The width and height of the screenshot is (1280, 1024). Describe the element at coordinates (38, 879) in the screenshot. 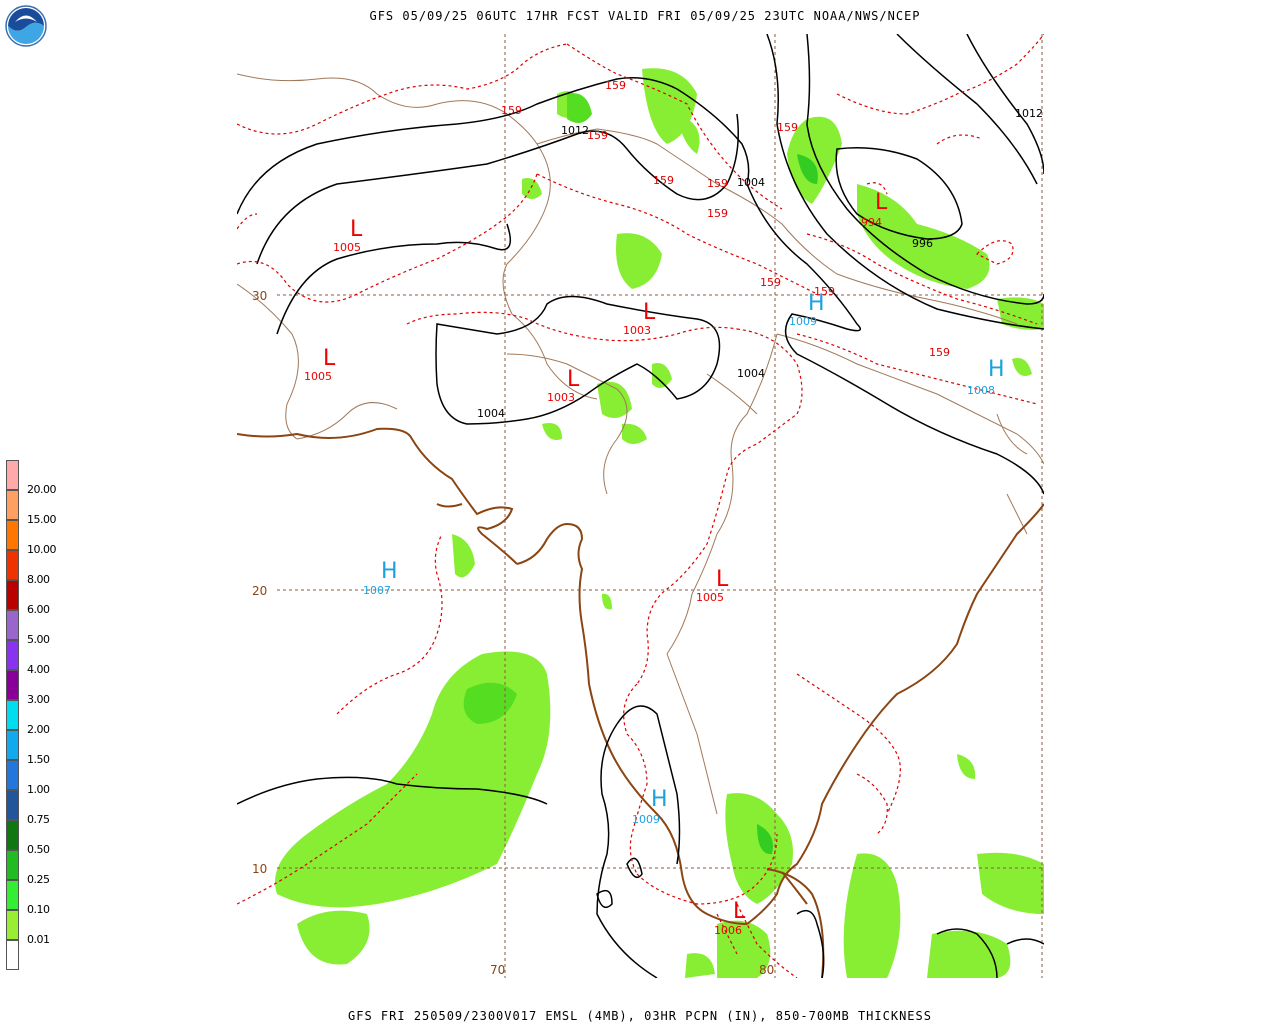

I see `legend-level-label: 0.25` at that location.